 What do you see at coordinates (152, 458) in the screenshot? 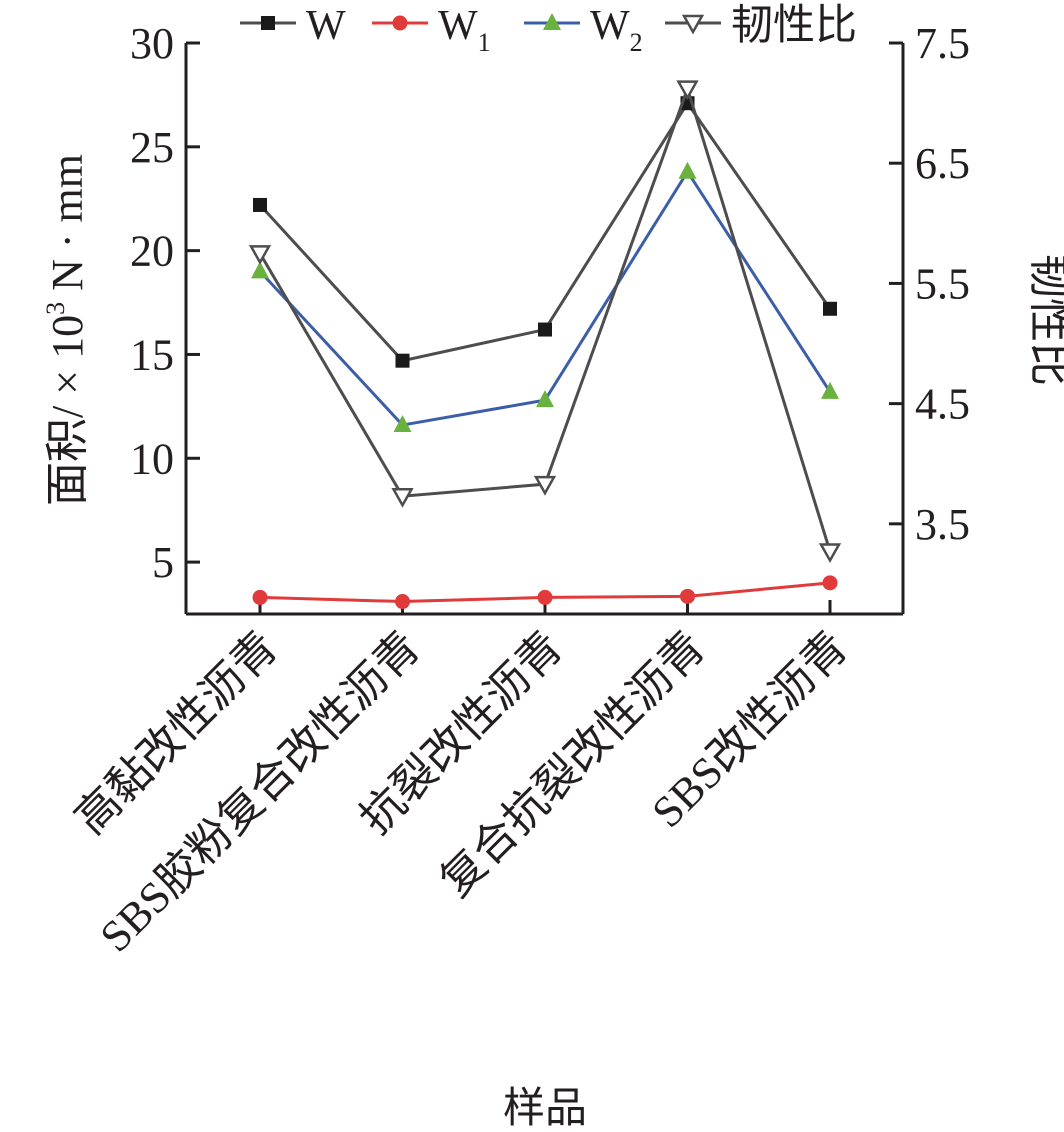
I see `y-left-tick-label: 10` at bounding box center [152, 458].